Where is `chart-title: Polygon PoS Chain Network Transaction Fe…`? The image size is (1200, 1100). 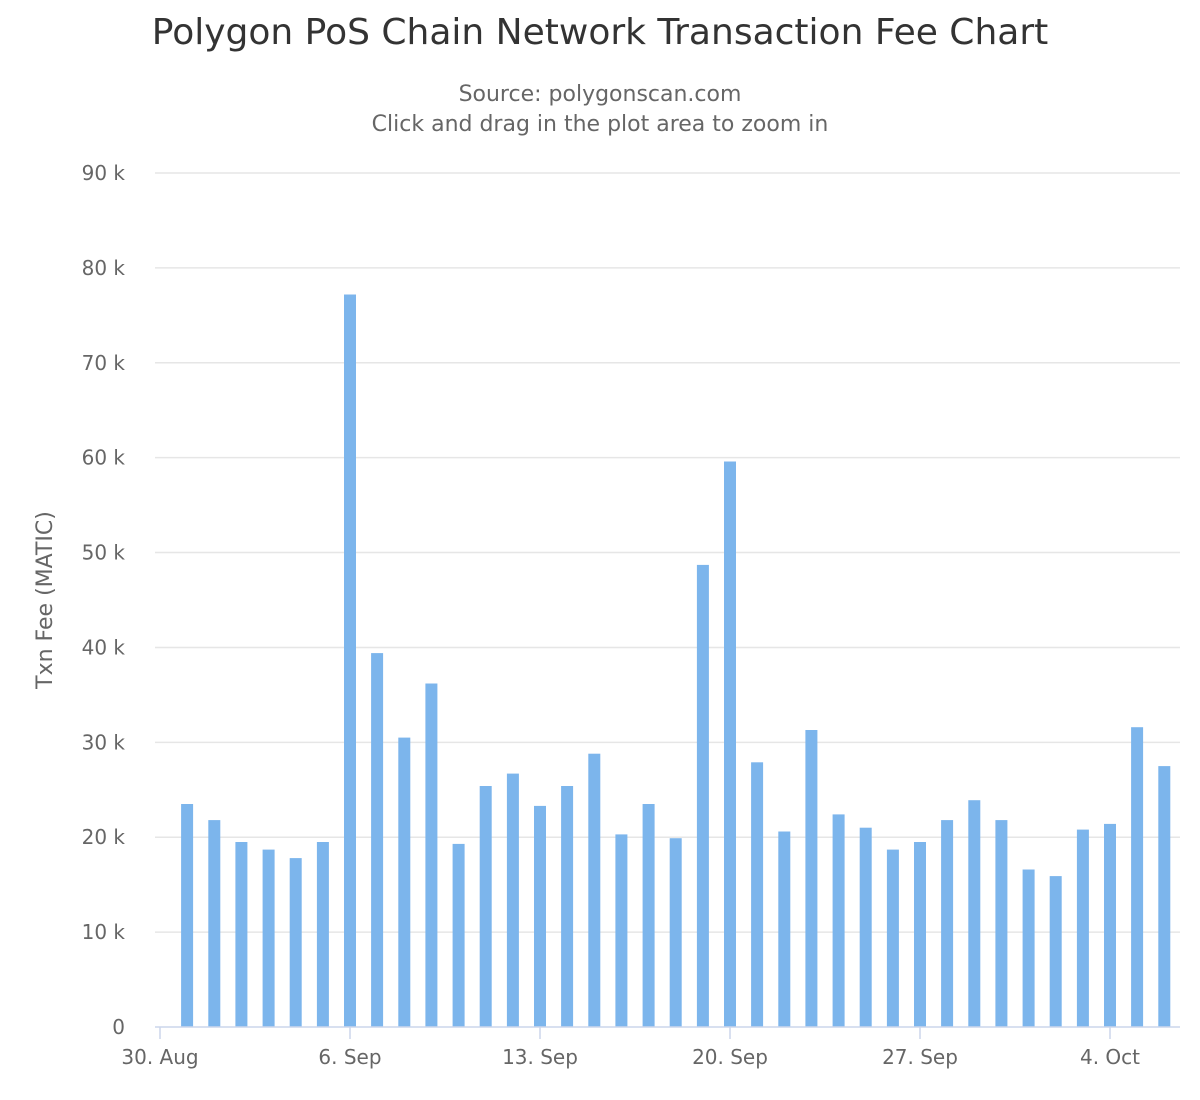
chart-title: Polygon PoS Chain Network Transaction Fe… is located at coordinates (600, 32).